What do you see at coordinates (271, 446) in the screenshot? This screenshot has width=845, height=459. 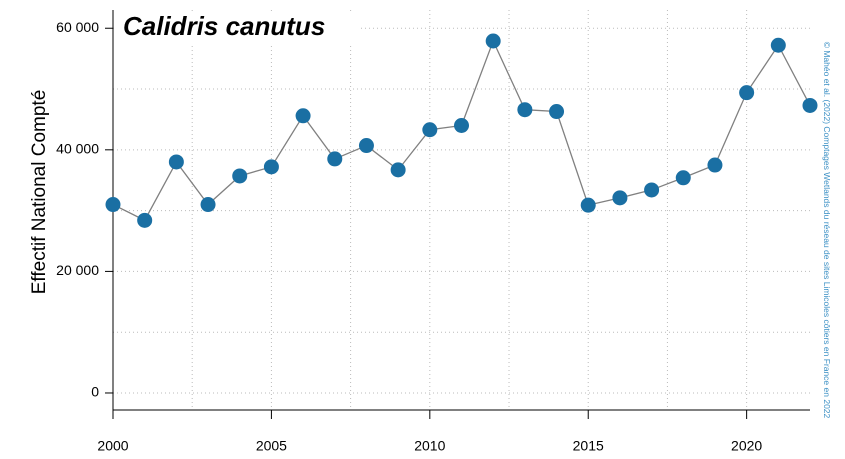 I see `x-tick-label: 2005` at bounding box center [271, 446].